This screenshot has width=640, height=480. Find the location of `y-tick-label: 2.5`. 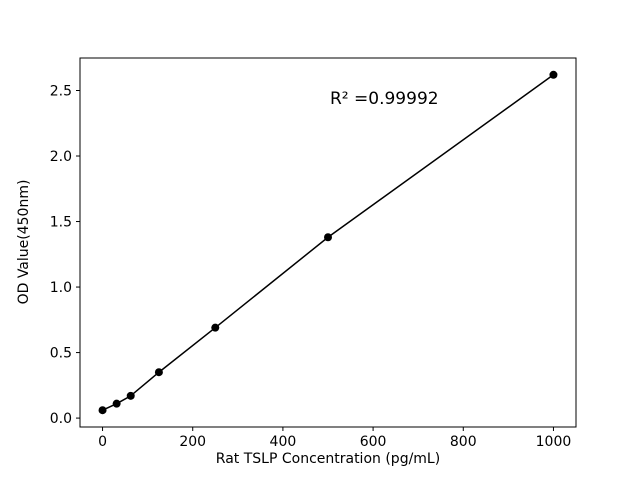

y-tick-label: 2.5 is located at coordinates (61, 91).